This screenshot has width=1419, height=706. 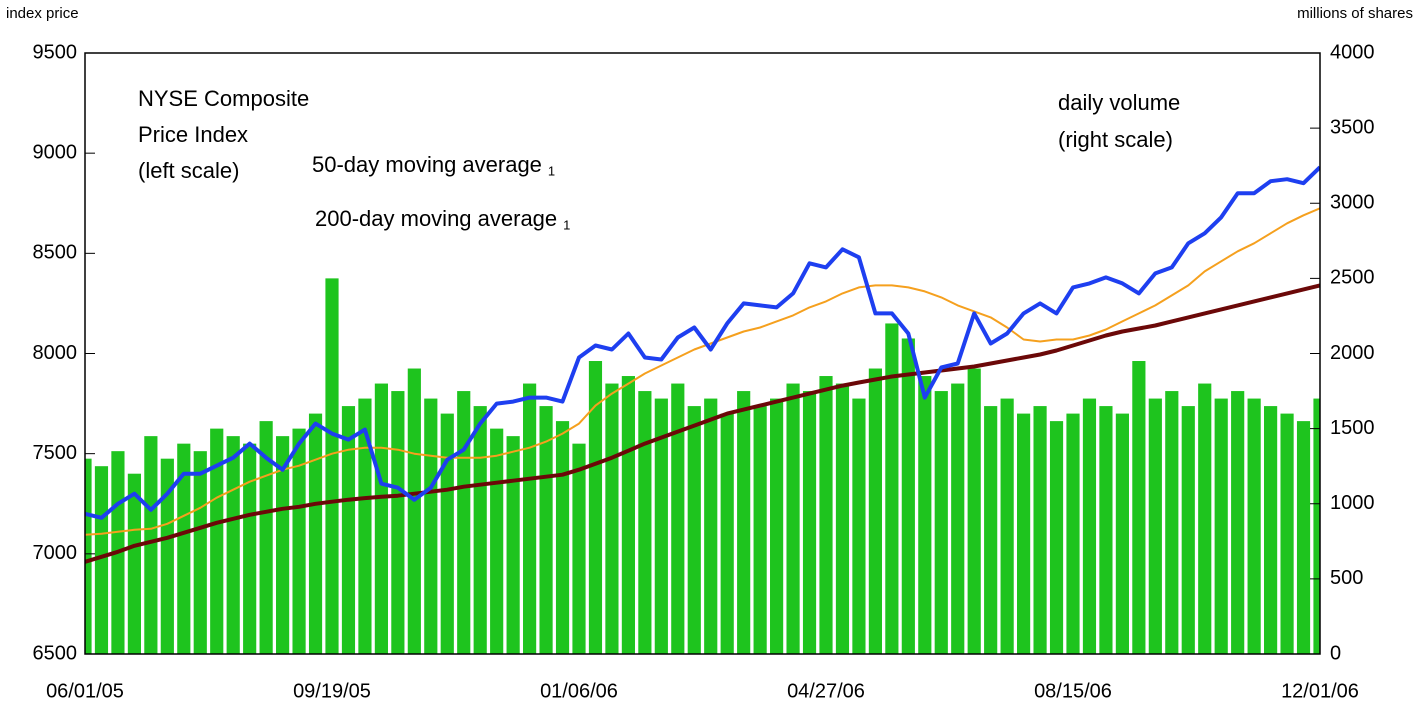 I want to click on x-tick-label: 04/27/06, so click(x=826, y=691).